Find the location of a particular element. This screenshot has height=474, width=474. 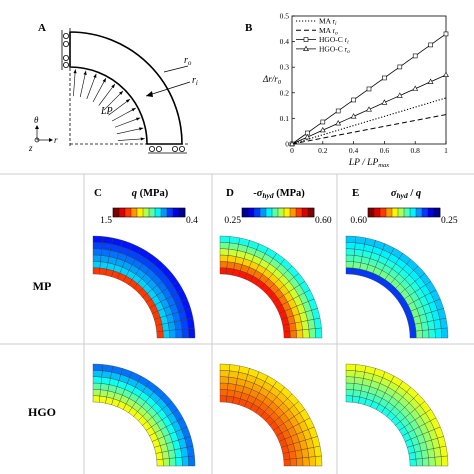

colorbar-d is located at coordinates (278, 212).